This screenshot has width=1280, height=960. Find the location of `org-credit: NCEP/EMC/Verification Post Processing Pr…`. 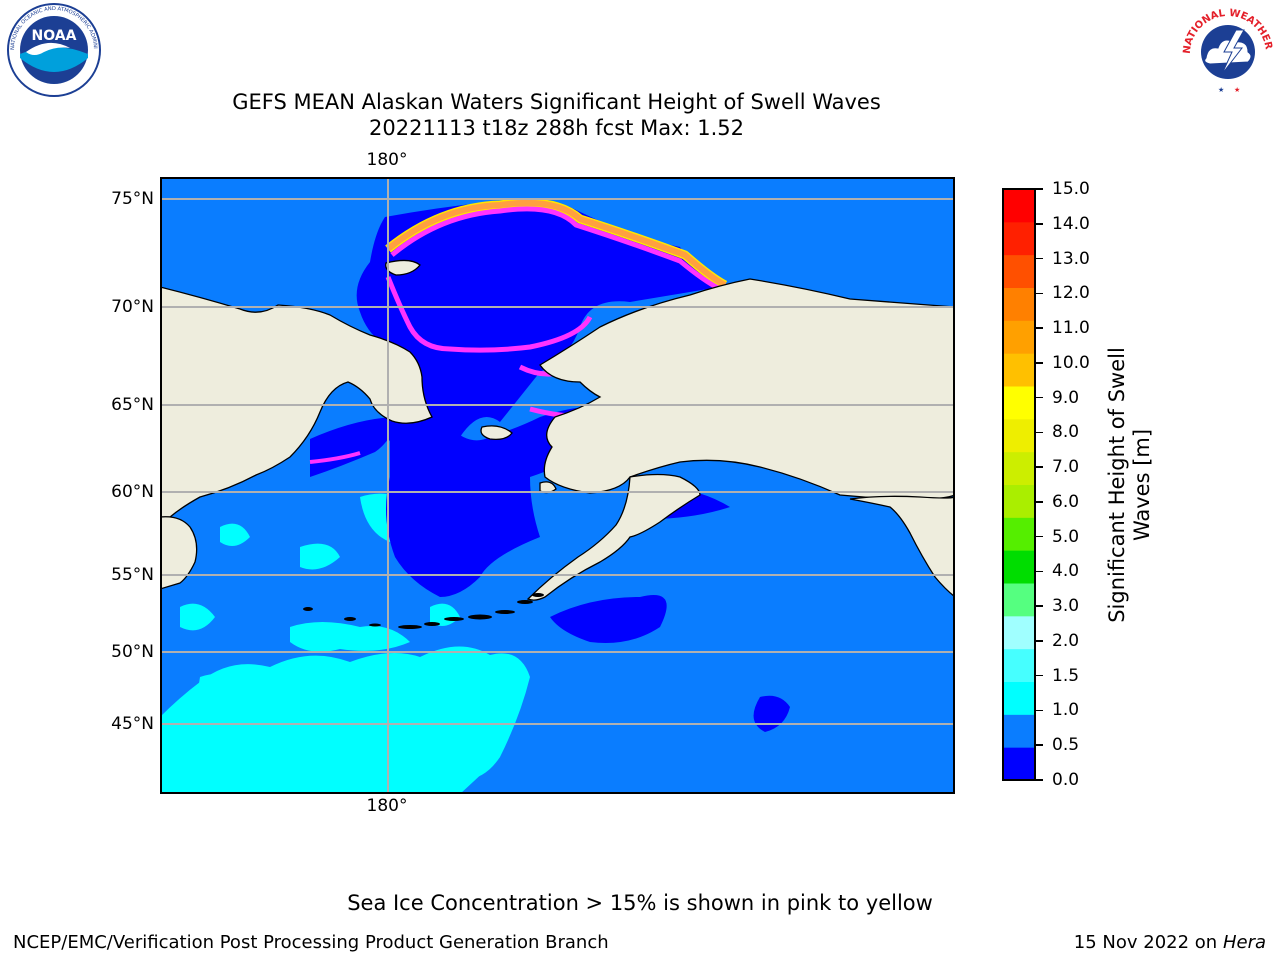

org-credit: NCEP/EMC/Verification Post Processing Pr… is located at coordinates (311, 942).